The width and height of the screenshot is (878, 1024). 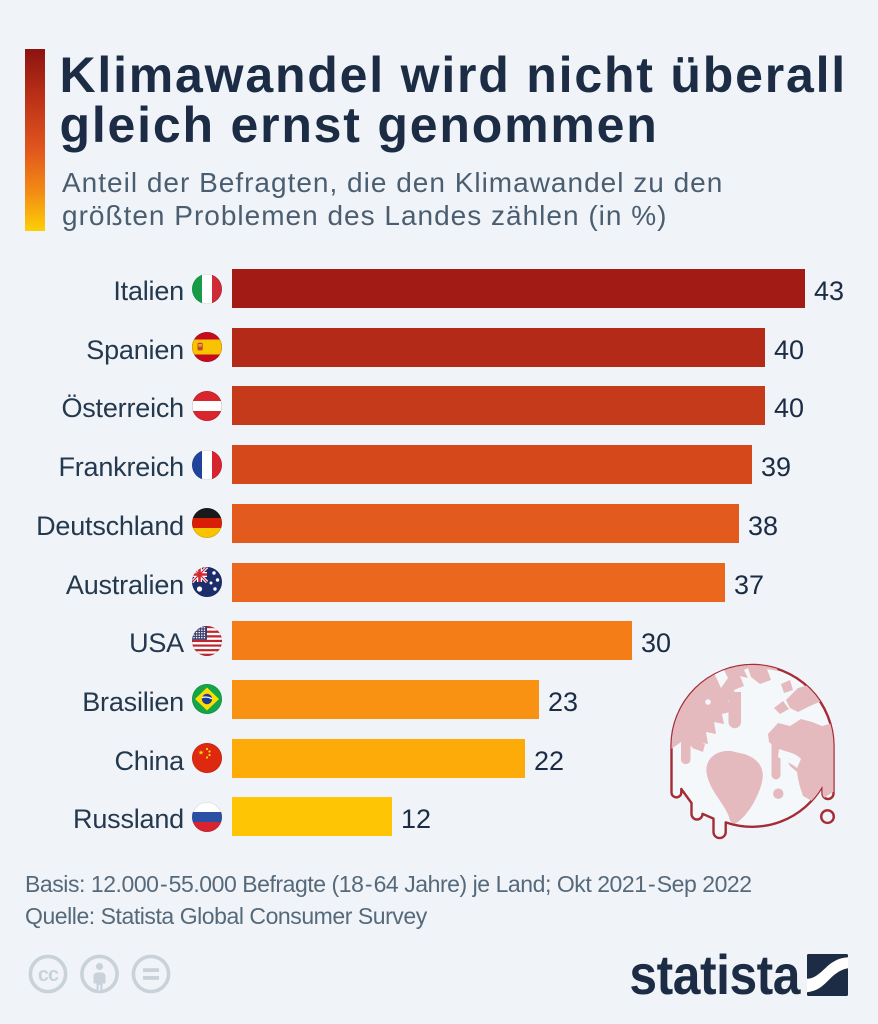 I want to click on svg-text: cc, so click(x=48, y=975).